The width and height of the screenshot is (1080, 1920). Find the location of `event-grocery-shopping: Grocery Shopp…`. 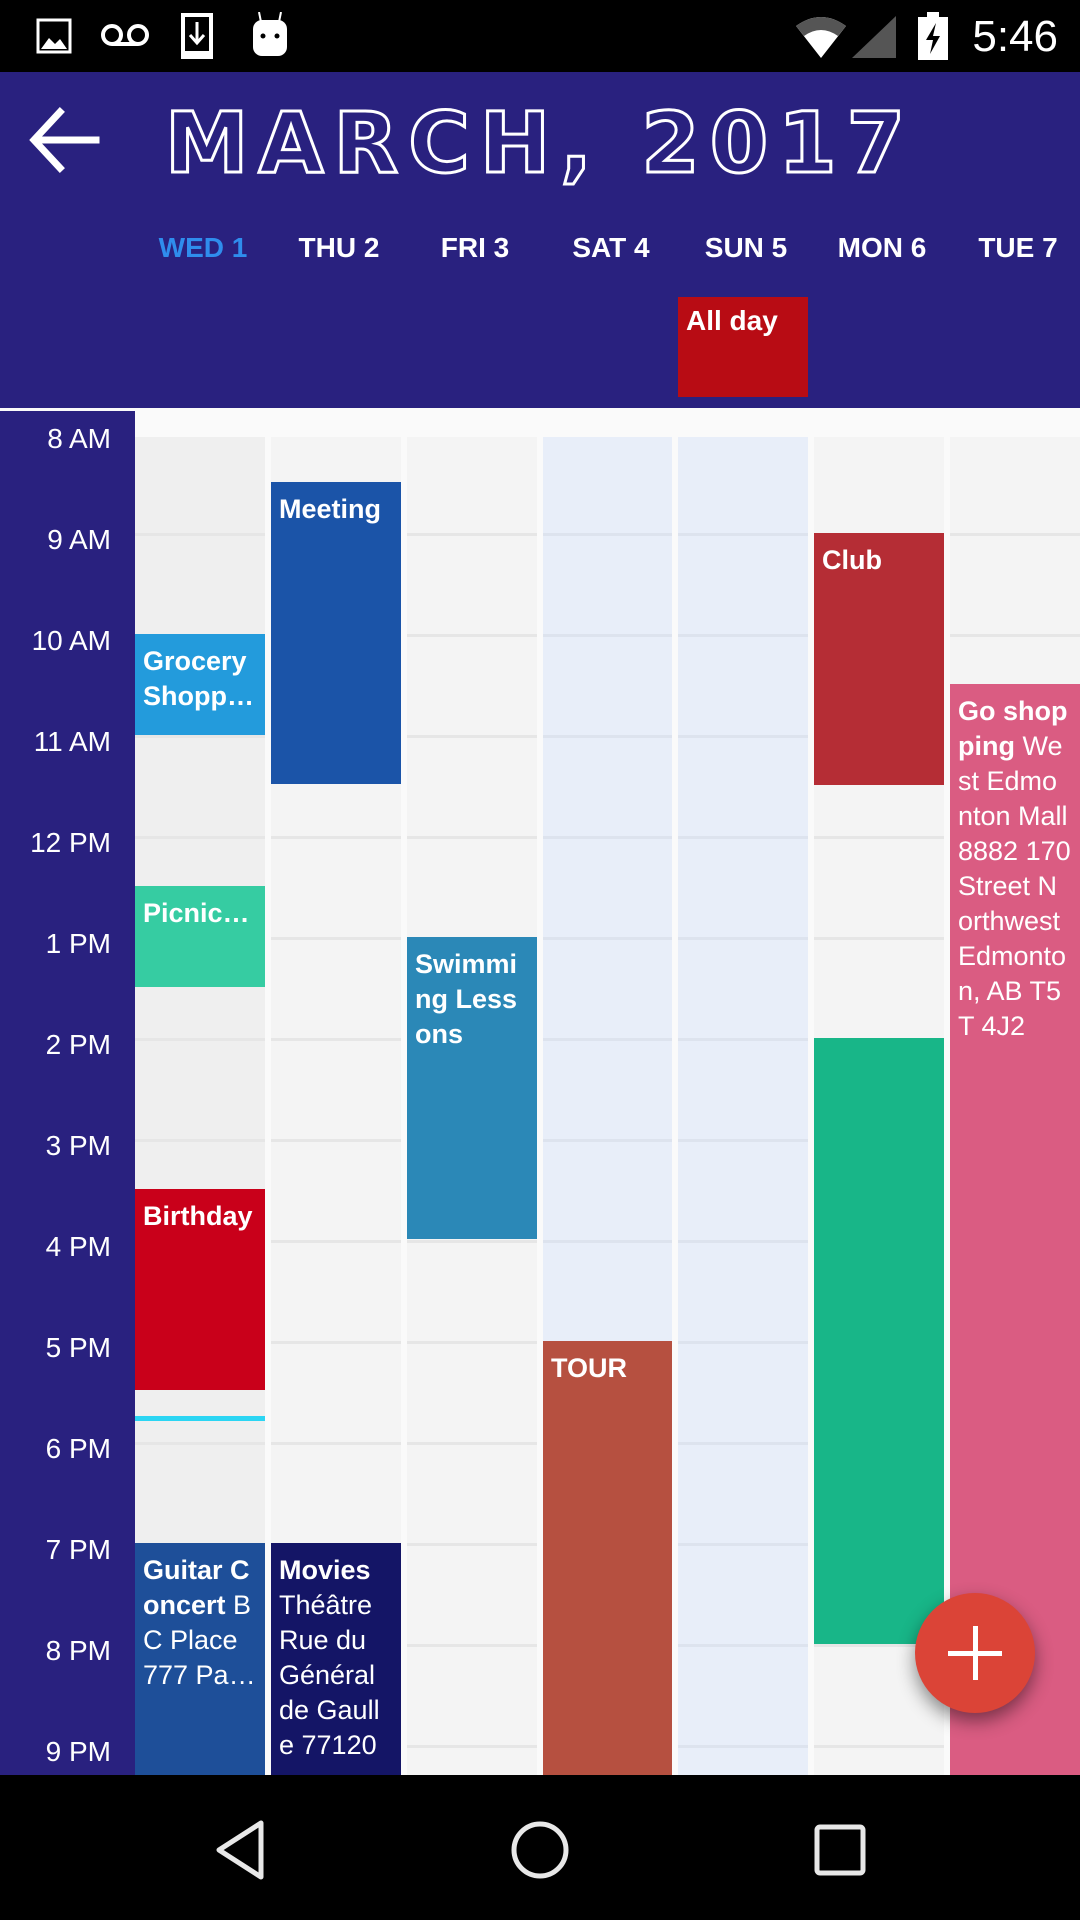

event-grocery-shopping: Grocery Shopp… is located at coordinates (200, 684).